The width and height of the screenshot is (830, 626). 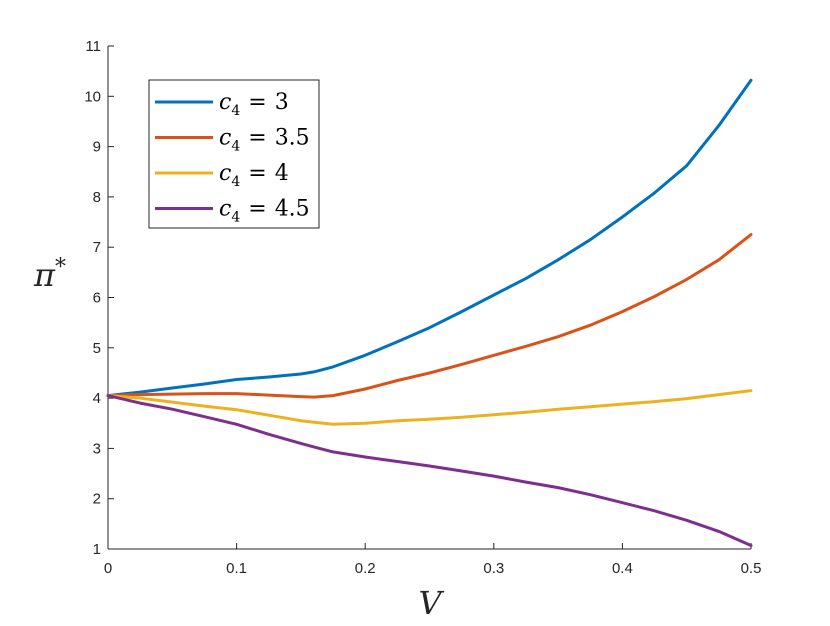 I want to click on x-tick-label: 0.1, so click(x=236, y=568).